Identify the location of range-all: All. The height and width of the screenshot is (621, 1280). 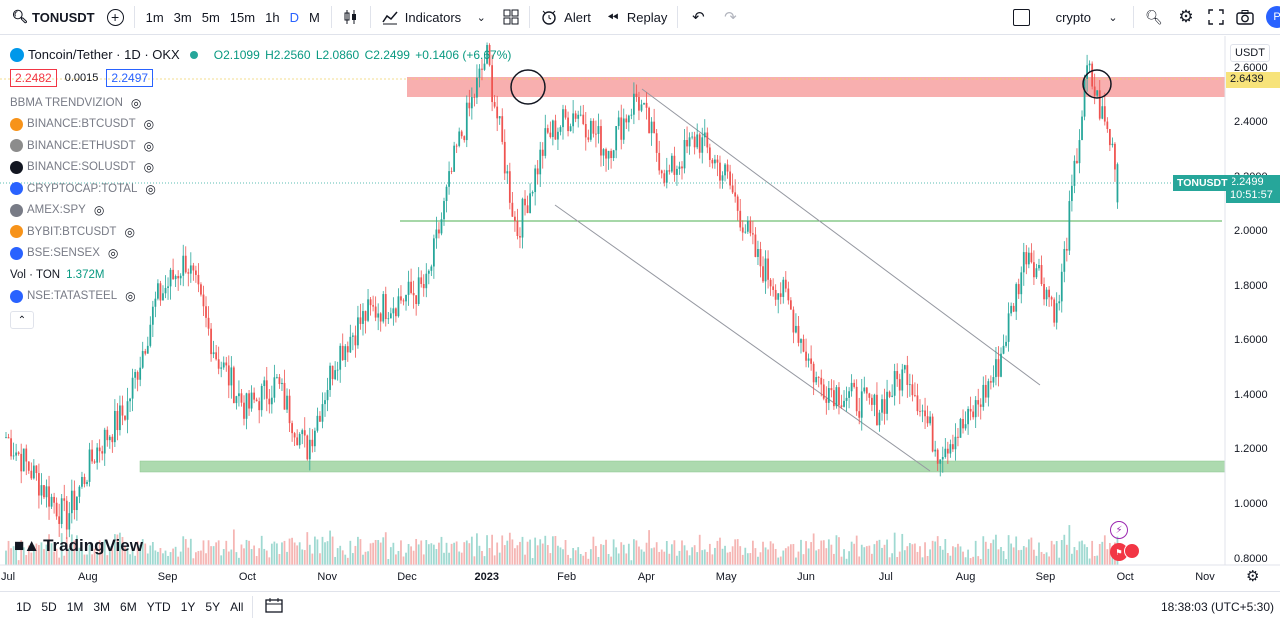
(237, 606).